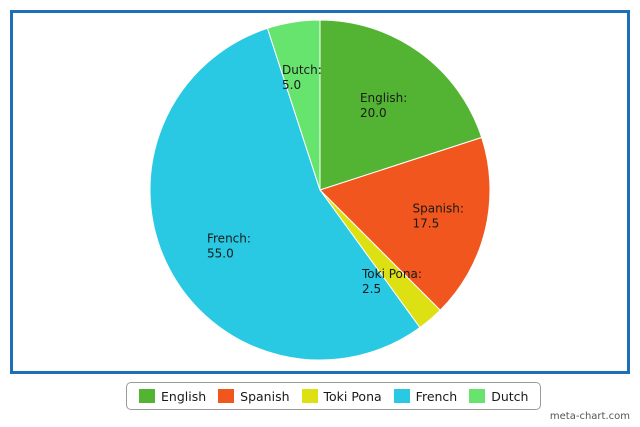 This screenshot has height=427, width=640. I want to click on legend-label-french: French, so click(436, 396).